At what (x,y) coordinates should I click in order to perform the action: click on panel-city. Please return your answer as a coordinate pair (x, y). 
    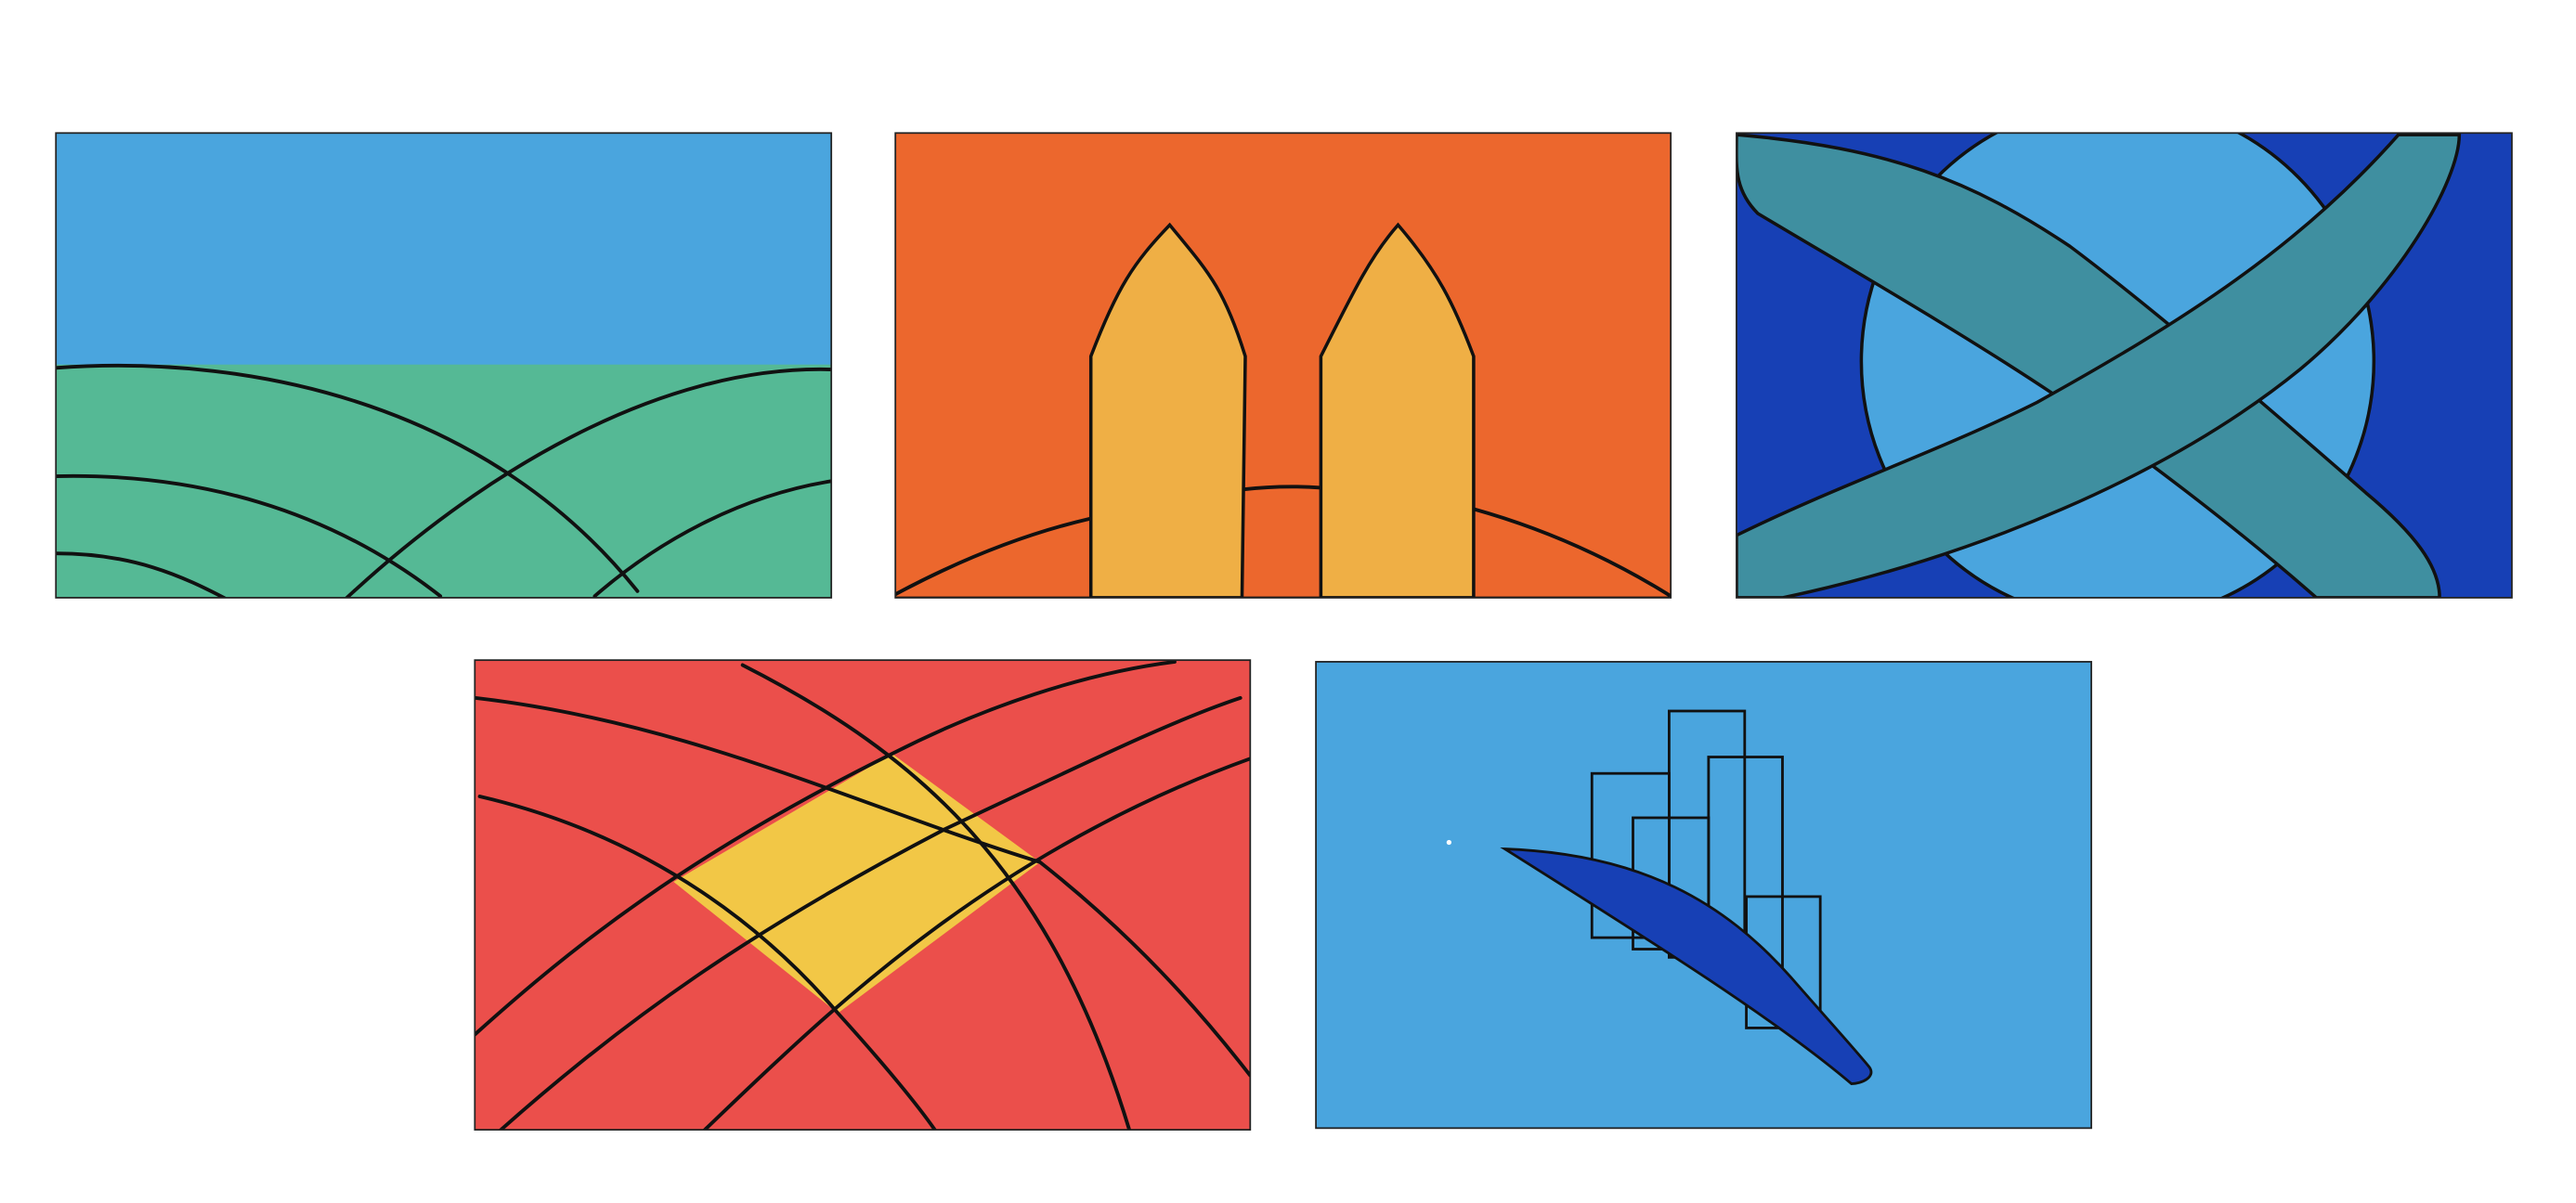
    Looking at the image, I should click on (1703, 895).